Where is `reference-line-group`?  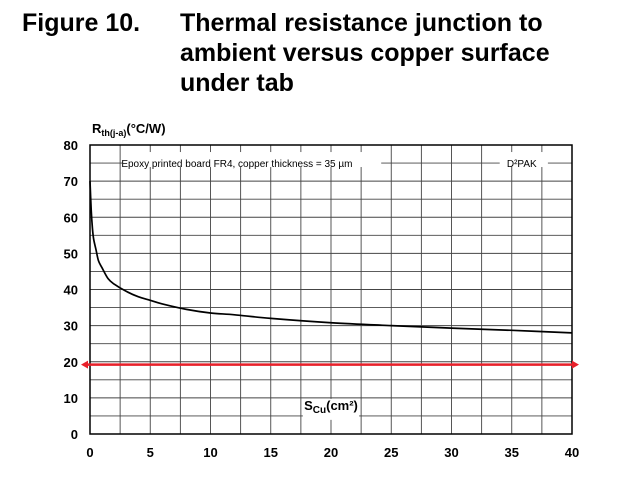
reference-line-group is located at coordinates (330, 364).